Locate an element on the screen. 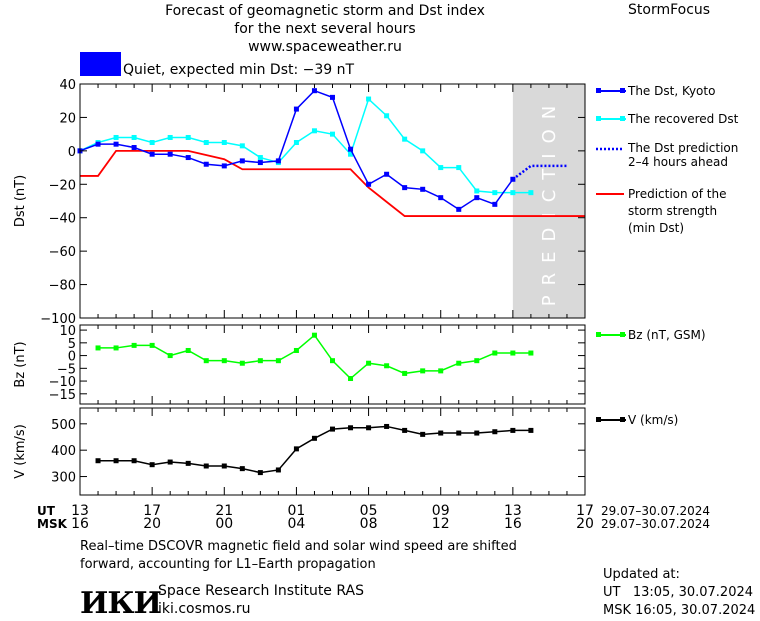 This screenshot has width=760, height=621. v-panel-frame is located at coordinates (332, 451).